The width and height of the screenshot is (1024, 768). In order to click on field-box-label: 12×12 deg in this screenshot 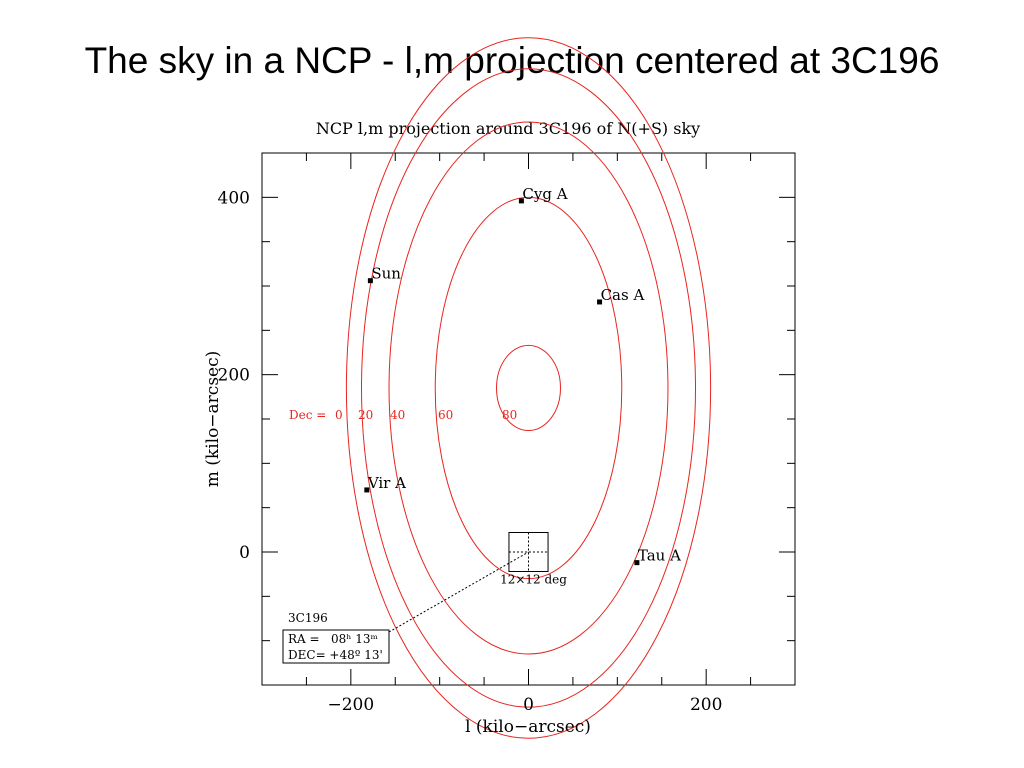, I will do `click(533, 580)`.